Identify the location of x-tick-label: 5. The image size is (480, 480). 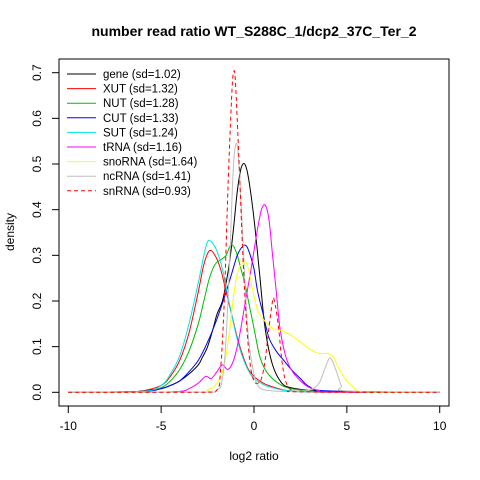
(347, 426).